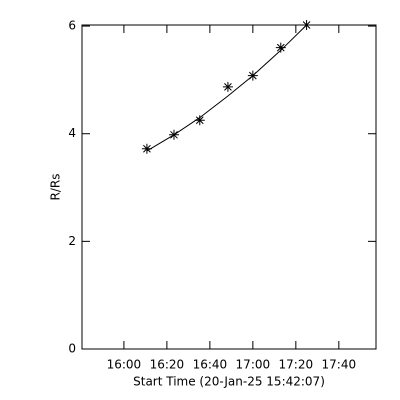 This screenshot has width=400, height=400. I want to click on y-tick-label: 6, so click(72, 26).